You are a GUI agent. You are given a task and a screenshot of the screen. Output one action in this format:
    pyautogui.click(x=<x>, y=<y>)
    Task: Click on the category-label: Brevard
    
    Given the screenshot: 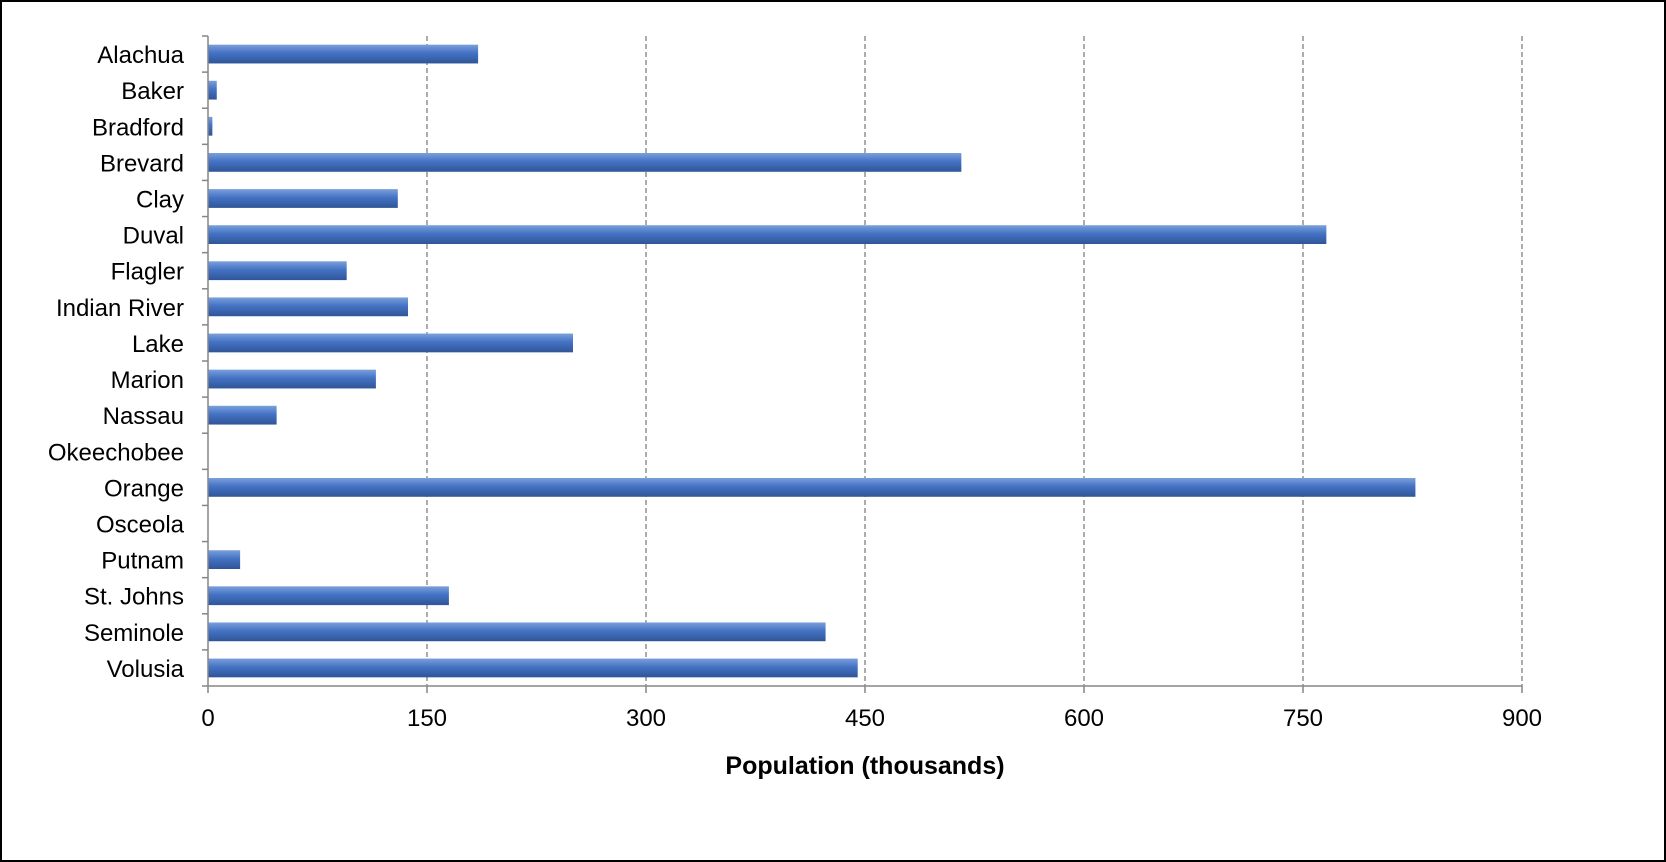 What is the action you would take?
    pyautogui.click(x=142, y=163)
    